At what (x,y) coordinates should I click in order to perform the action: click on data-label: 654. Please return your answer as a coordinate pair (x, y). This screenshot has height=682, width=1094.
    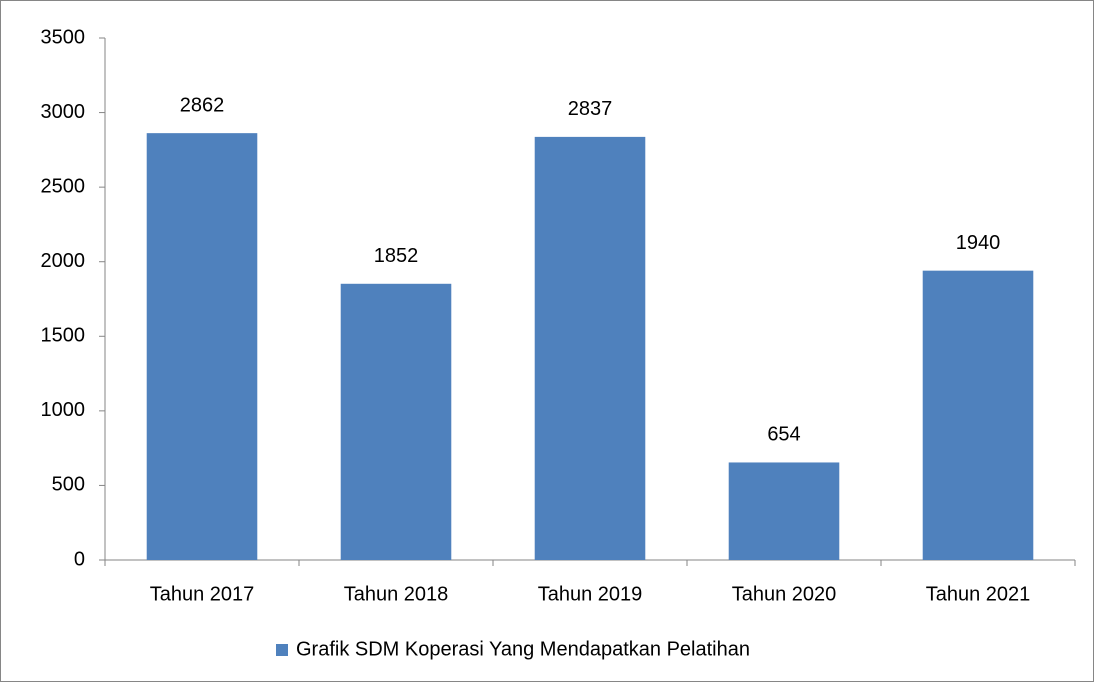
    Looking at the image, I should click on (783, 435).